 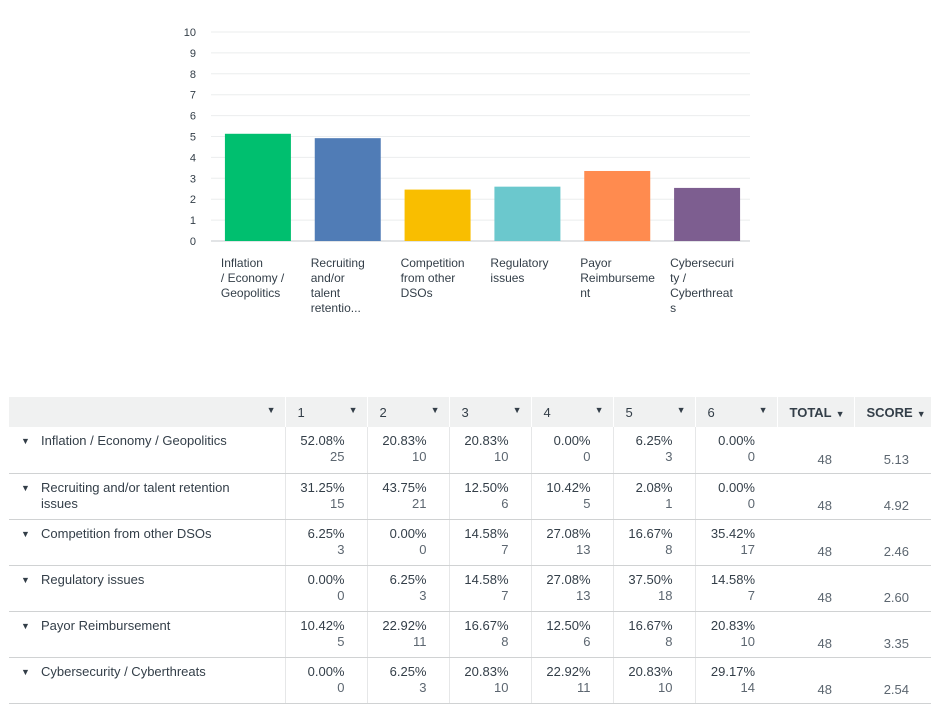 What do you see at coordinates (892, 588) in the screenshot?
I see `score-cell: 2.60` at bounding box center [892, 588].